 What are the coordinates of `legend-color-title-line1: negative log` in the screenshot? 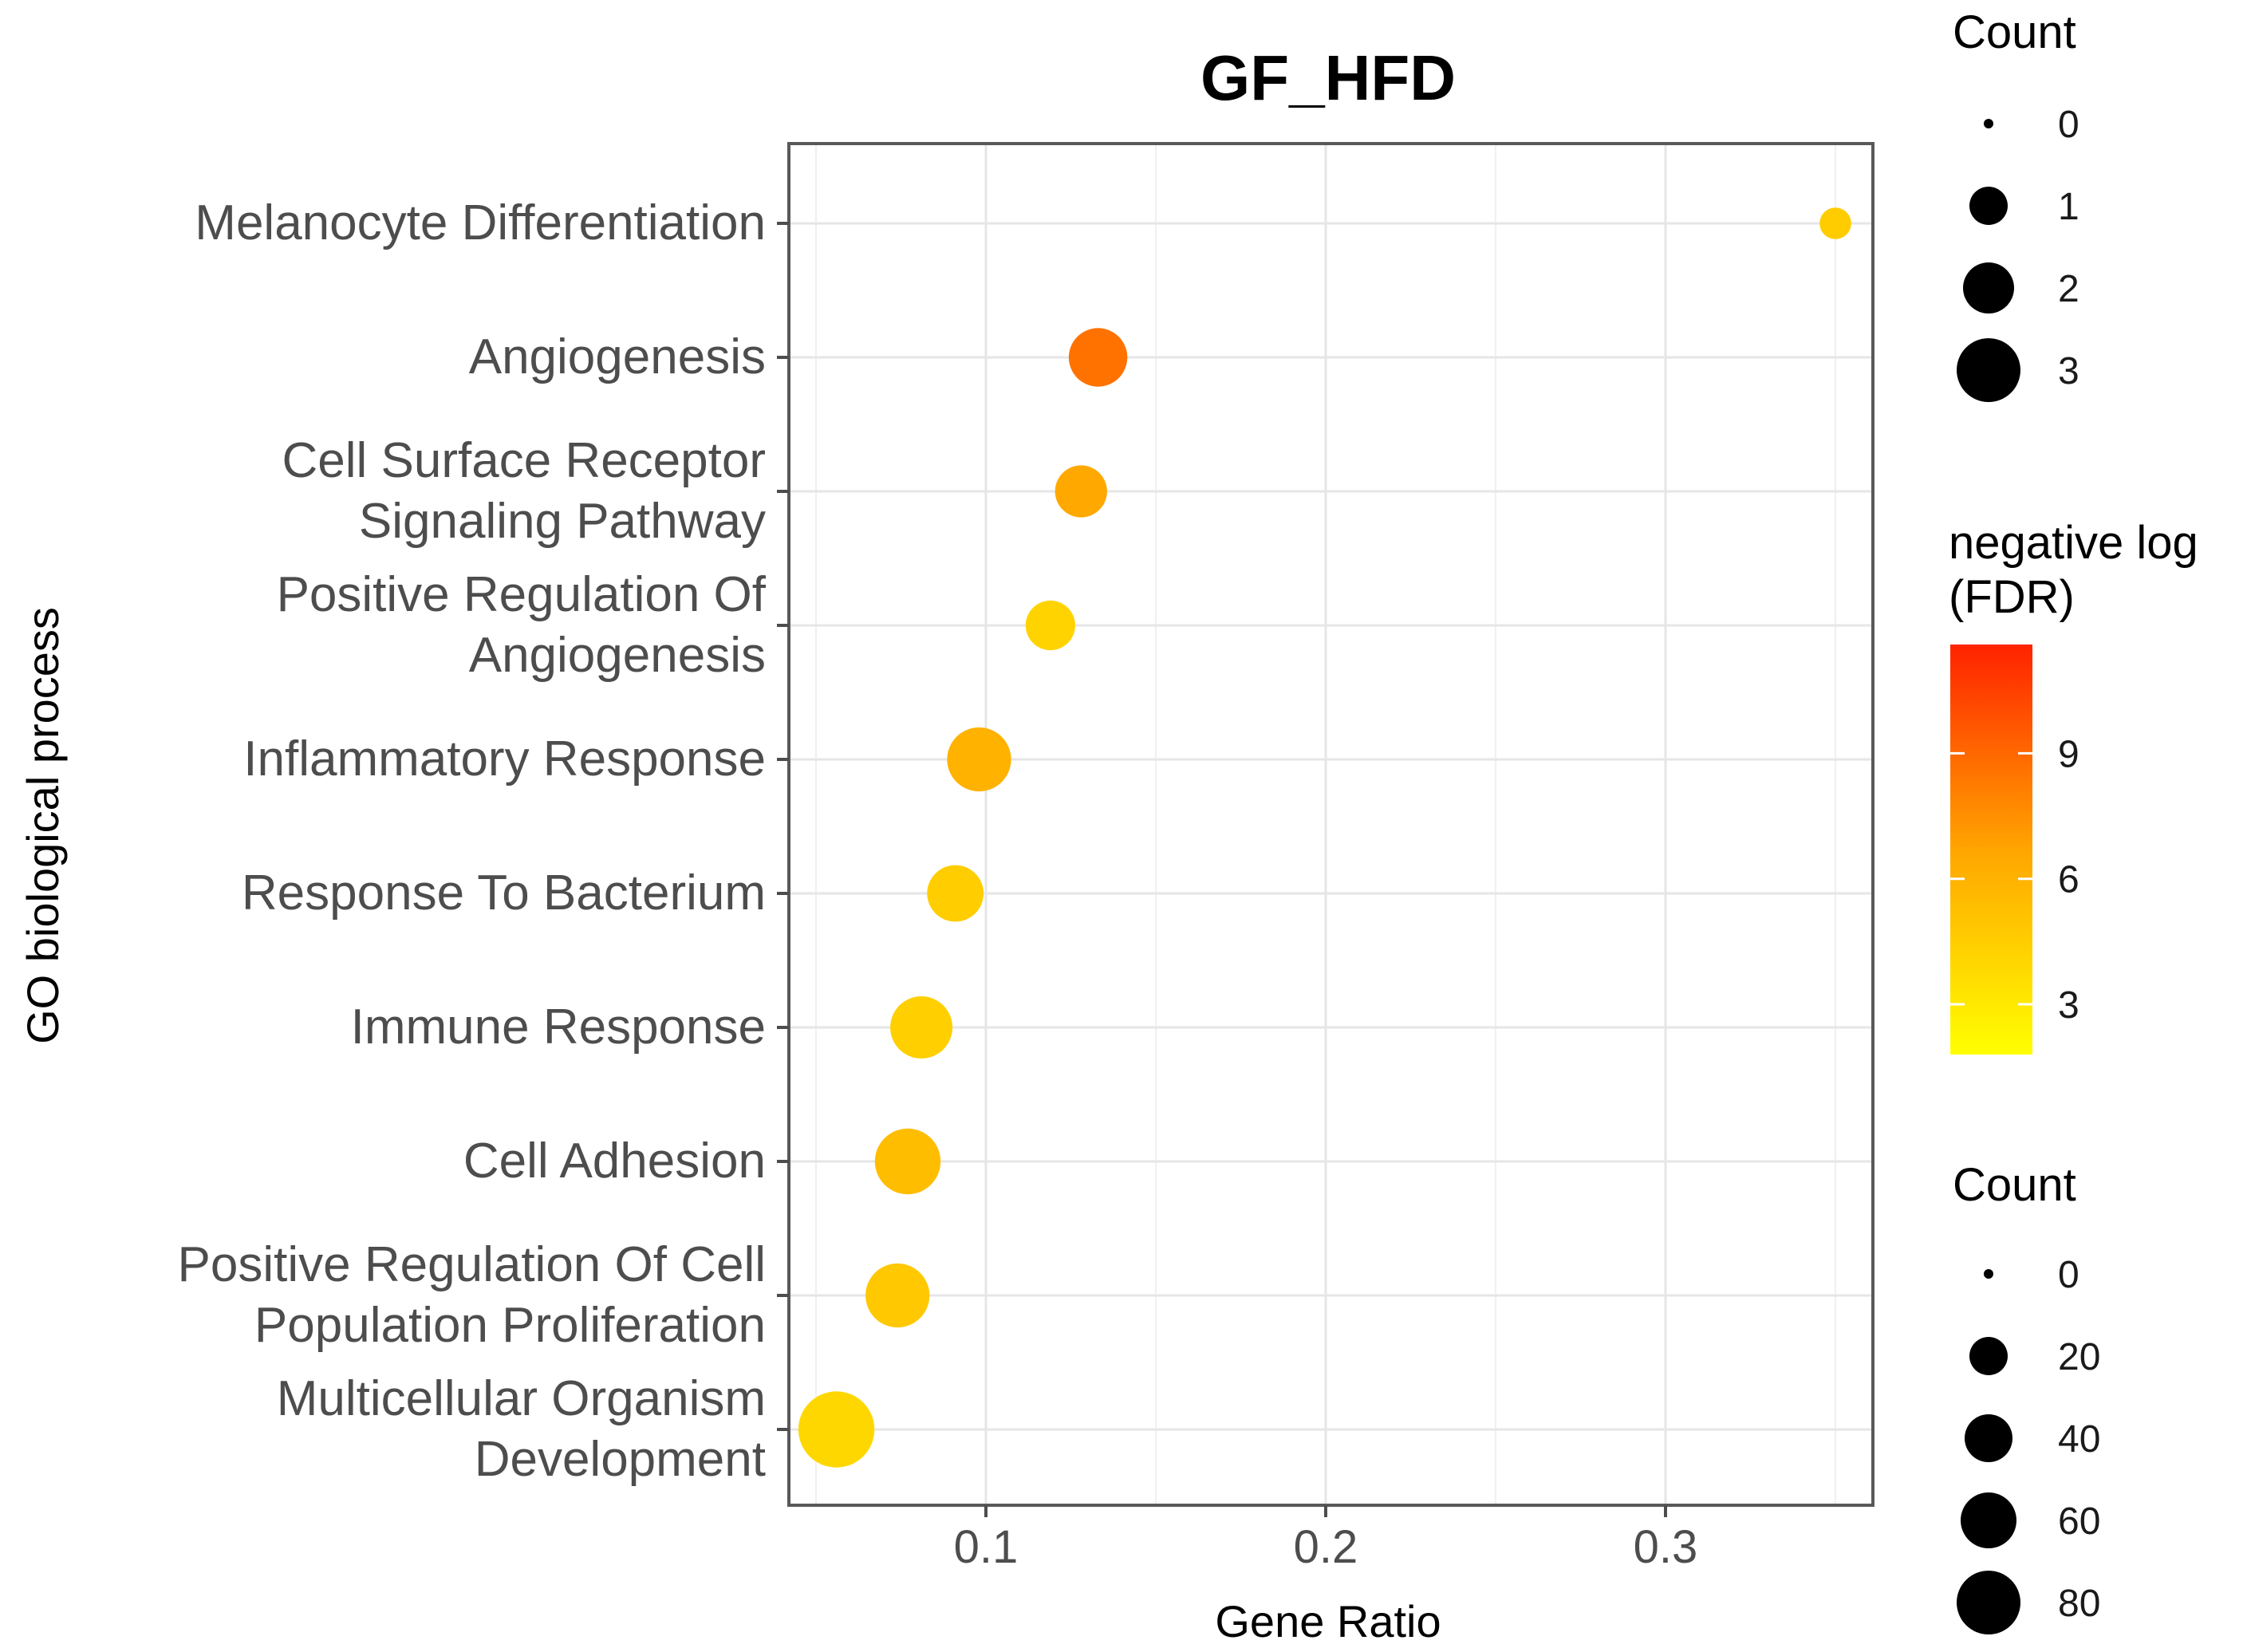 It's located at (2073, 543).